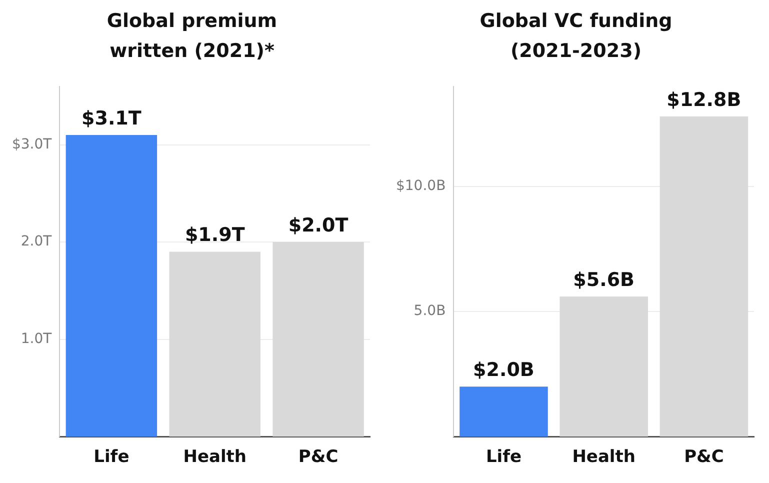 The image size is (769, 483). Describe the element at coordinates (214, 235) in the screenshot. I see `data-label: $1.9T` at that location.